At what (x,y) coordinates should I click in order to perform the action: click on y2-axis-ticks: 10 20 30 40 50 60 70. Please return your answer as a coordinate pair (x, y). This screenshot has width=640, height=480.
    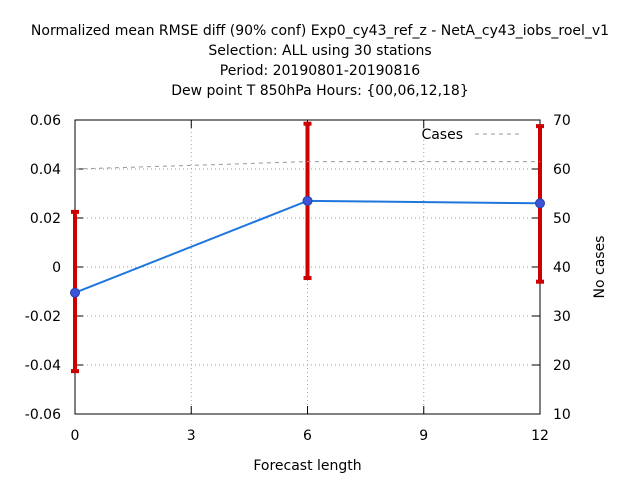
    Looking at the image, I should click on (551, 268).